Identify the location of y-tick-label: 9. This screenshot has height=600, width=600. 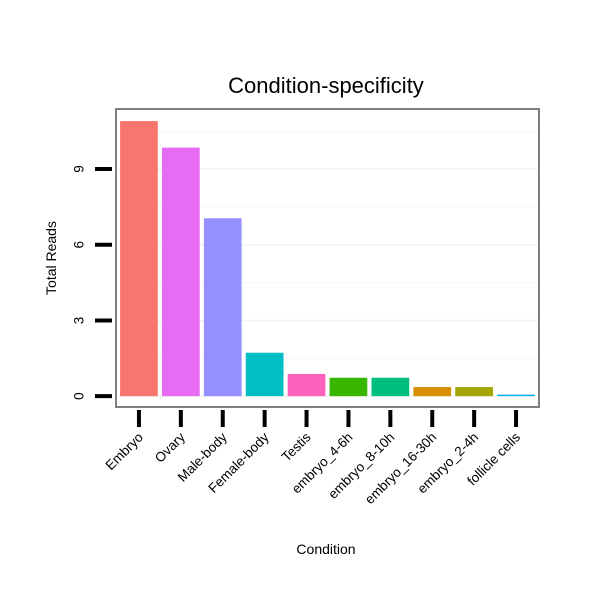
(79, 169).